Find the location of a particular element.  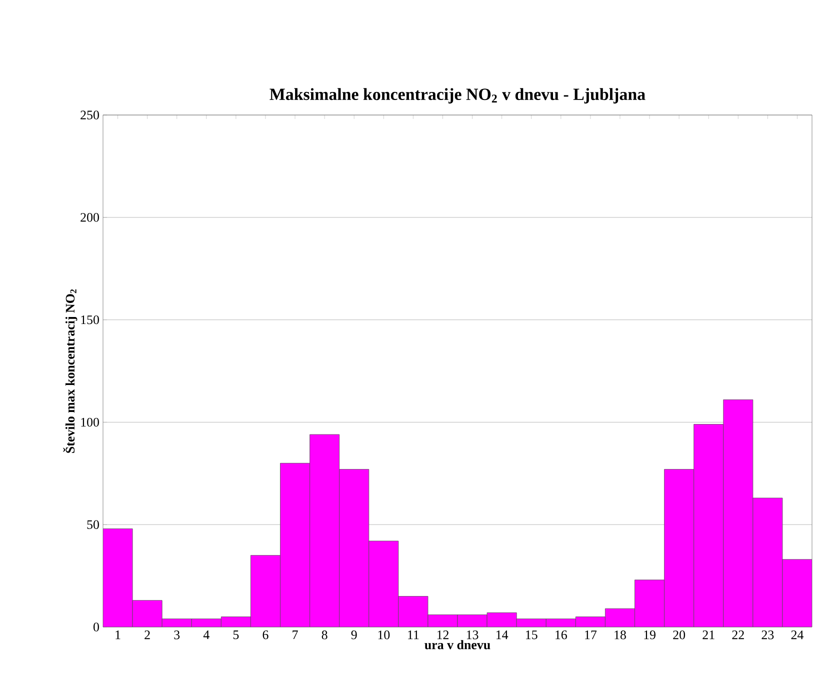

x-tick-label: 23 is located at coordinates (768, 635).